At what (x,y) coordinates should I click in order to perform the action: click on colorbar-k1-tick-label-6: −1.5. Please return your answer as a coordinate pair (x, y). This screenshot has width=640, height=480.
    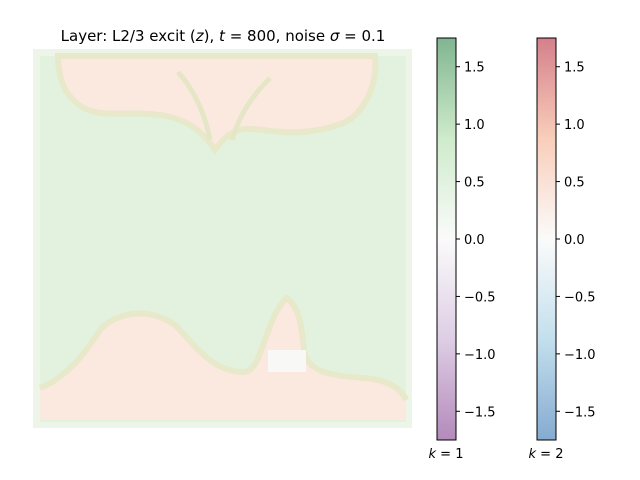
    Looking at the image, I should click on (480, 412).